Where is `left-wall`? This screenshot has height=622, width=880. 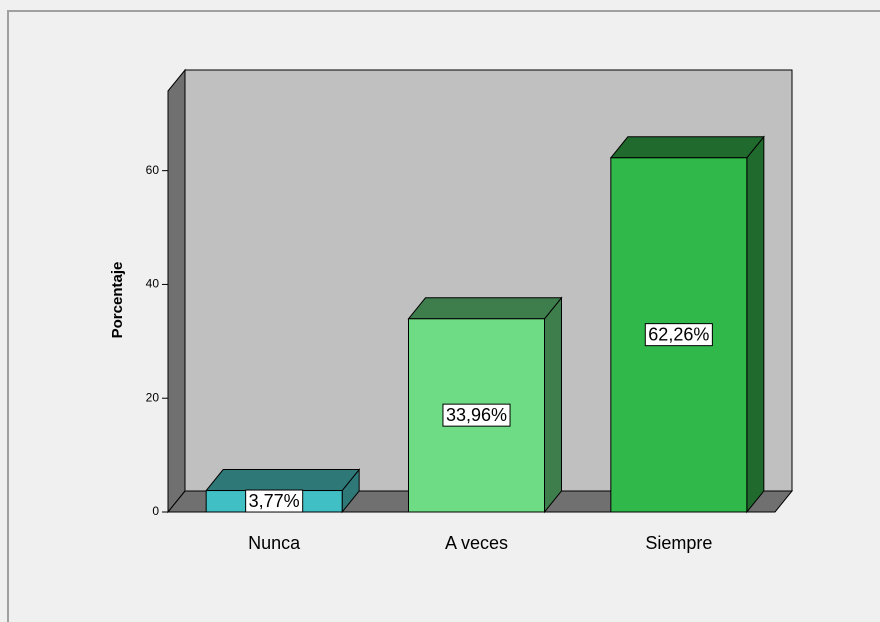 left-wall is located at coordinates (176, 291).